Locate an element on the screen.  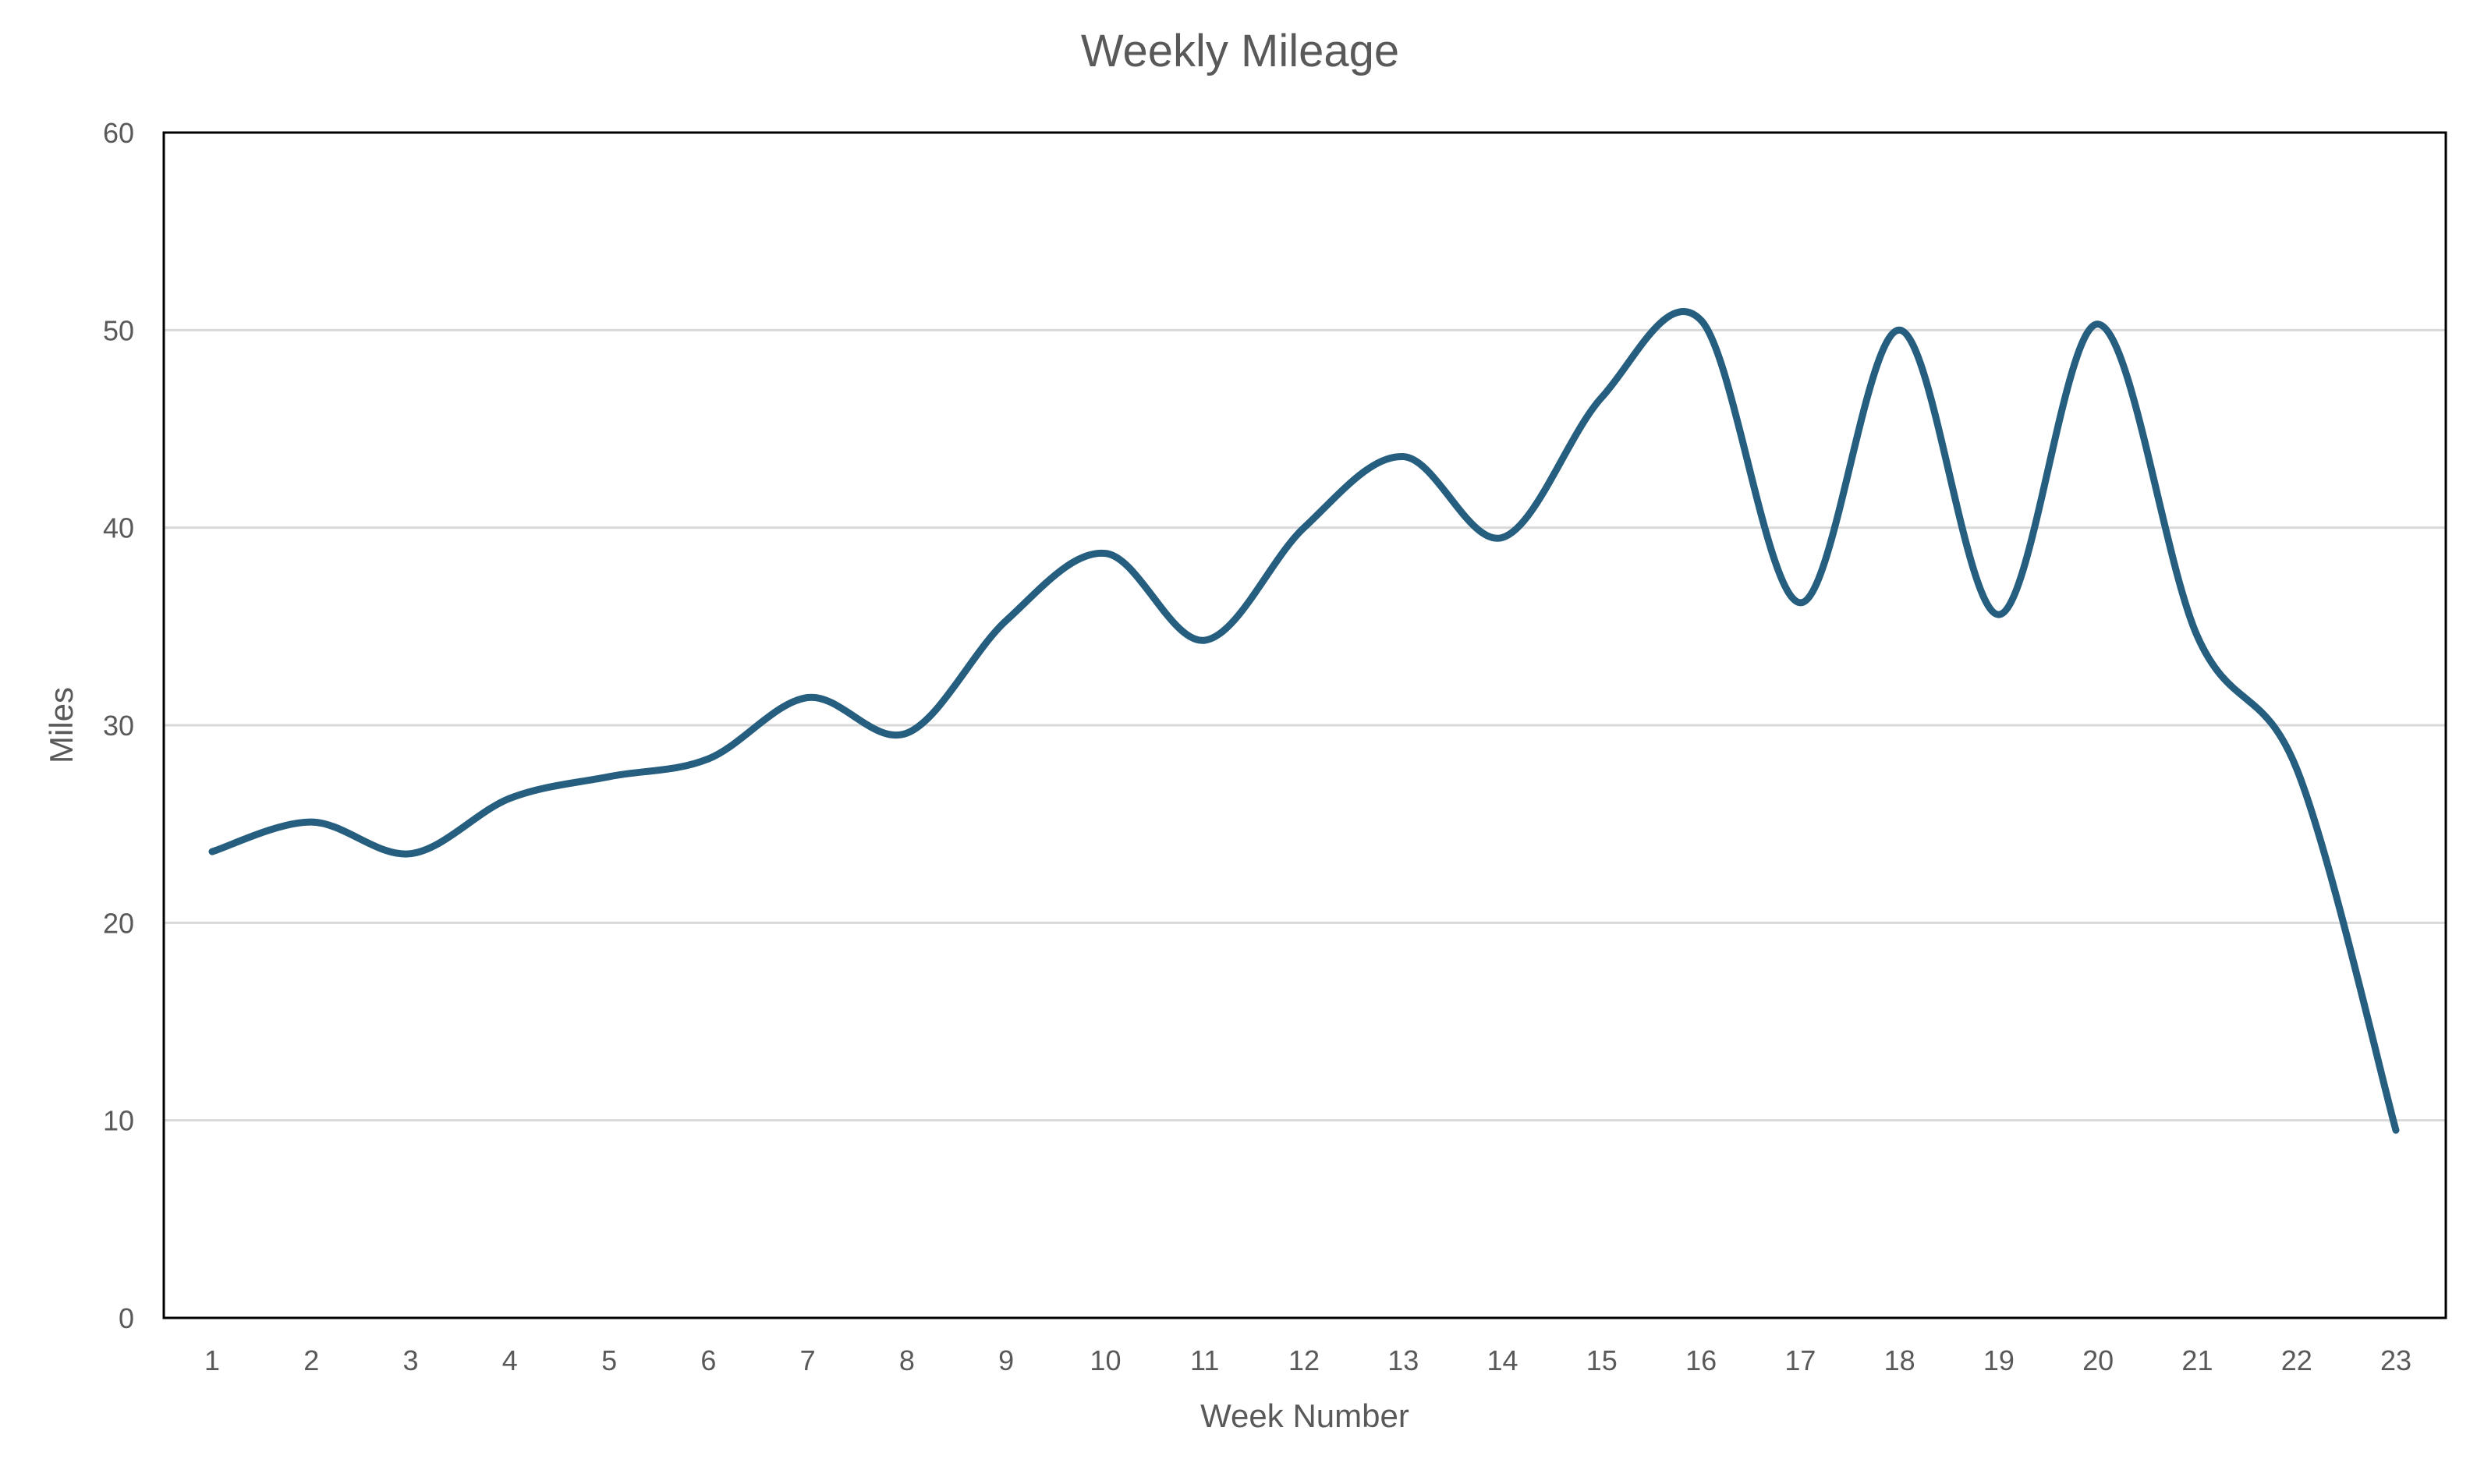
y-tick-label: 50 is located at coordinates (118, 330).